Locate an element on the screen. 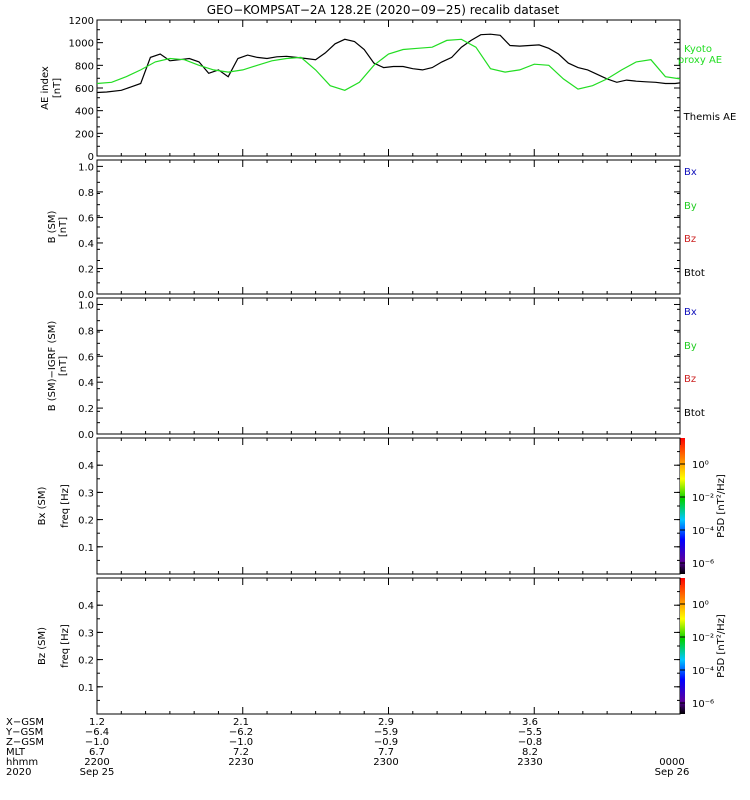 Image resolution: width=750 pixels, height=800 pixels. ae-ytick-label: 800 is located at coordinates (84, 66).